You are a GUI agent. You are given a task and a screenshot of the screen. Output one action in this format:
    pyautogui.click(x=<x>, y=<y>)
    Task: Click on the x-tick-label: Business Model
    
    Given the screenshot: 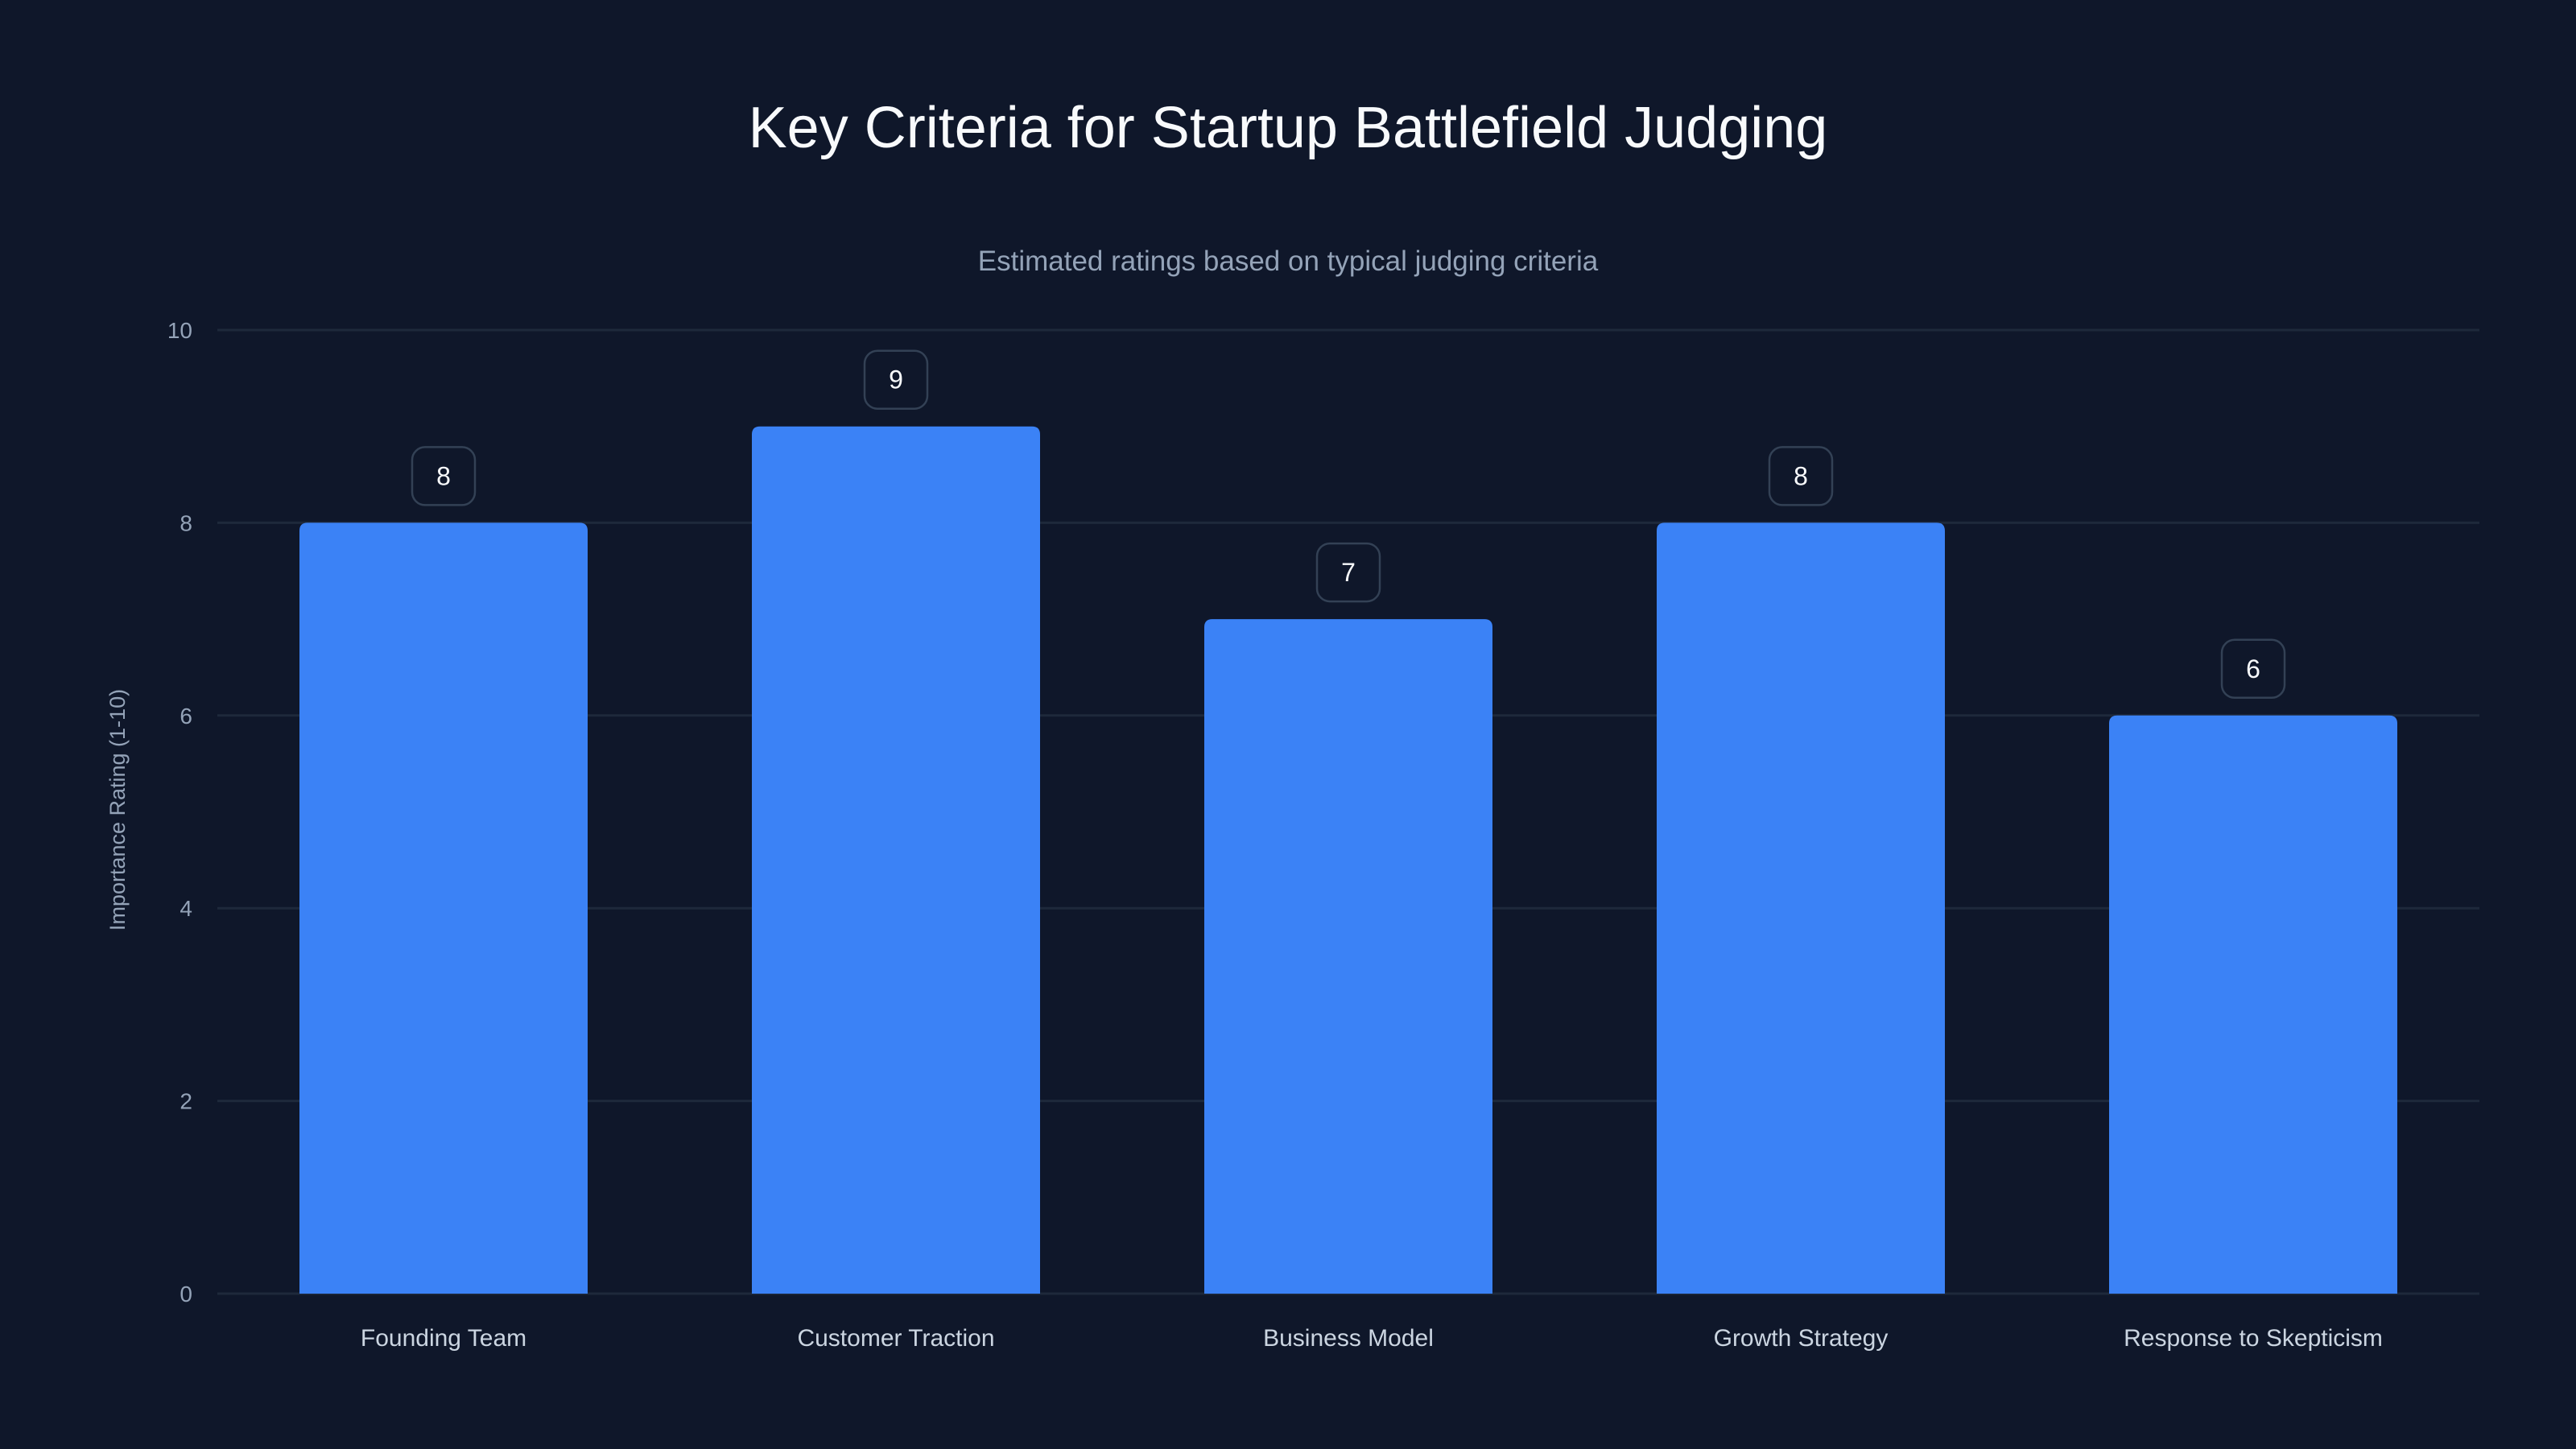 What is the action you would take?
    pyautogui.click(x=1348, y=1338)
    